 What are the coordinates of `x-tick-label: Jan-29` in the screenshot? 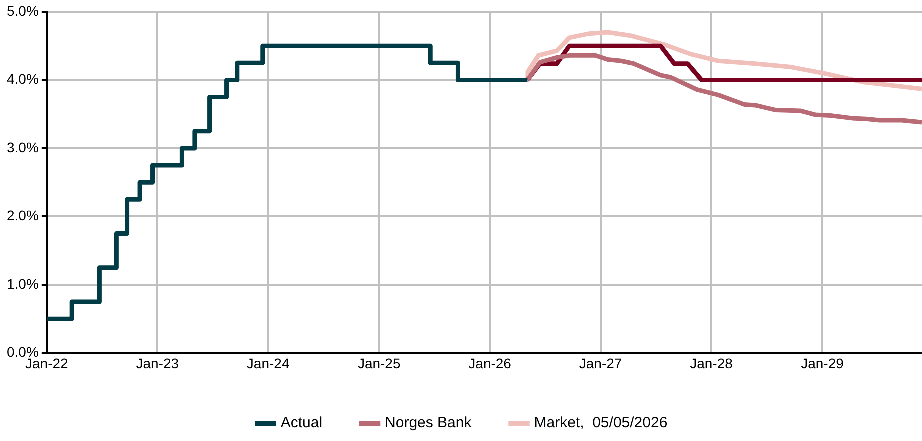 It's located at (822, 363).